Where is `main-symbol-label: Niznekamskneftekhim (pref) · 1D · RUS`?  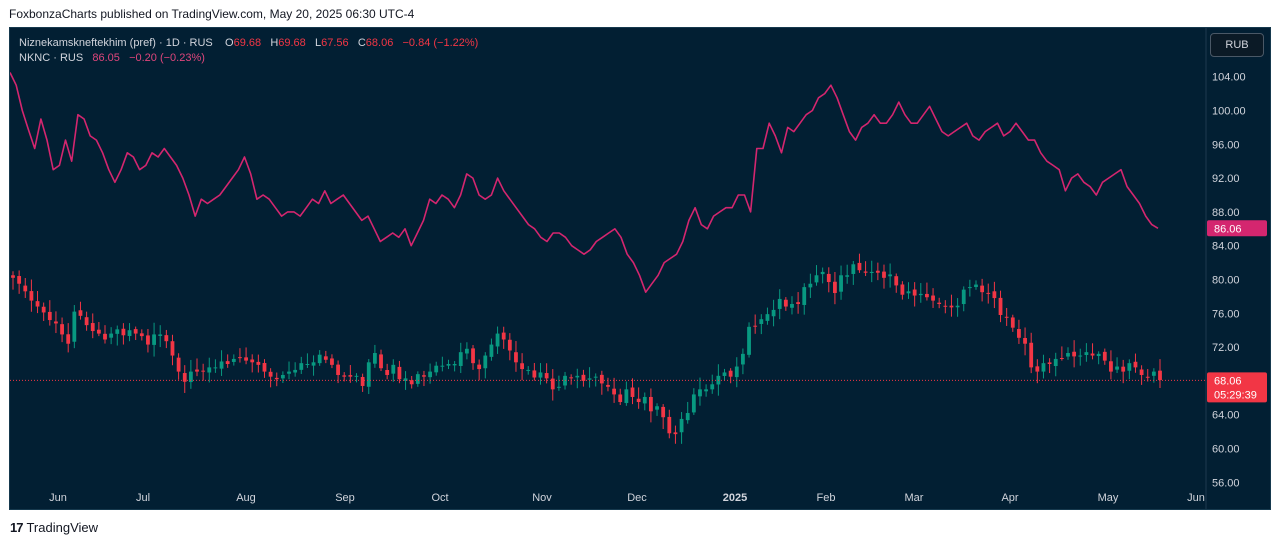
main-symbol-label: Niznekamskneftekhim (pref) · 1D · RUS is located at coordinates (116, 43).